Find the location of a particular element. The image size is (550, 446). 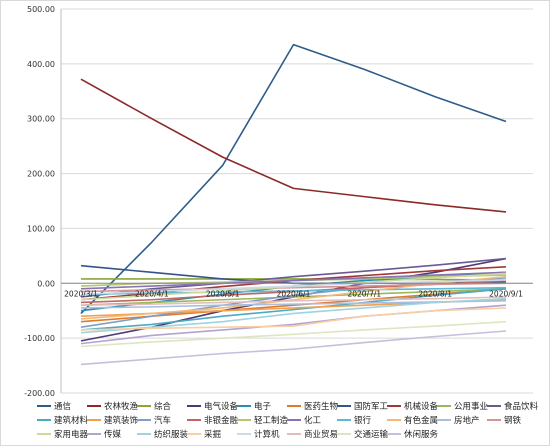

legend-item: 钢铁 is located at coordinates (504, 419).